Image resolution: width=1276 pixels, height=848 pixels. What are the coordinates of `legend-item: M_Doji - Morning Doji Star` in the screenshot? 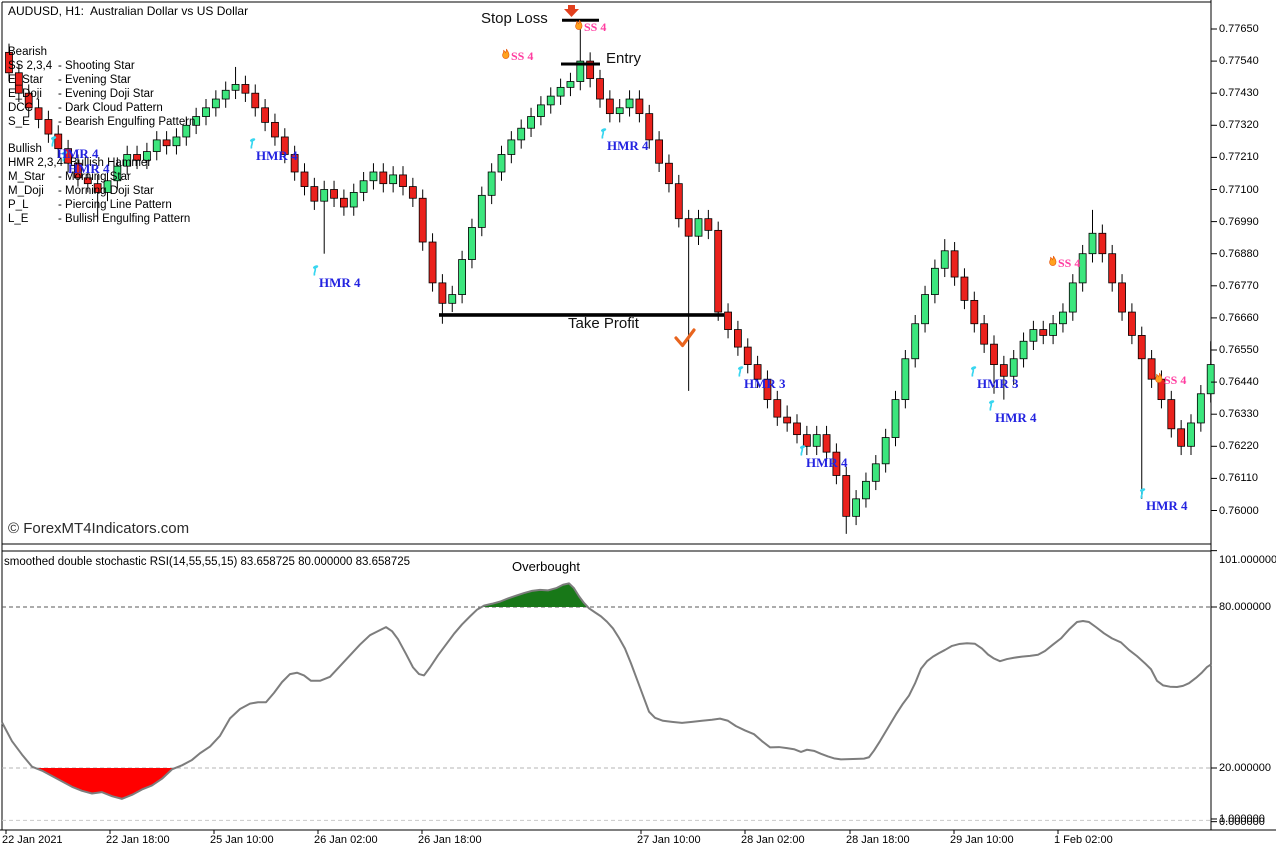 It's located at (101, 192).